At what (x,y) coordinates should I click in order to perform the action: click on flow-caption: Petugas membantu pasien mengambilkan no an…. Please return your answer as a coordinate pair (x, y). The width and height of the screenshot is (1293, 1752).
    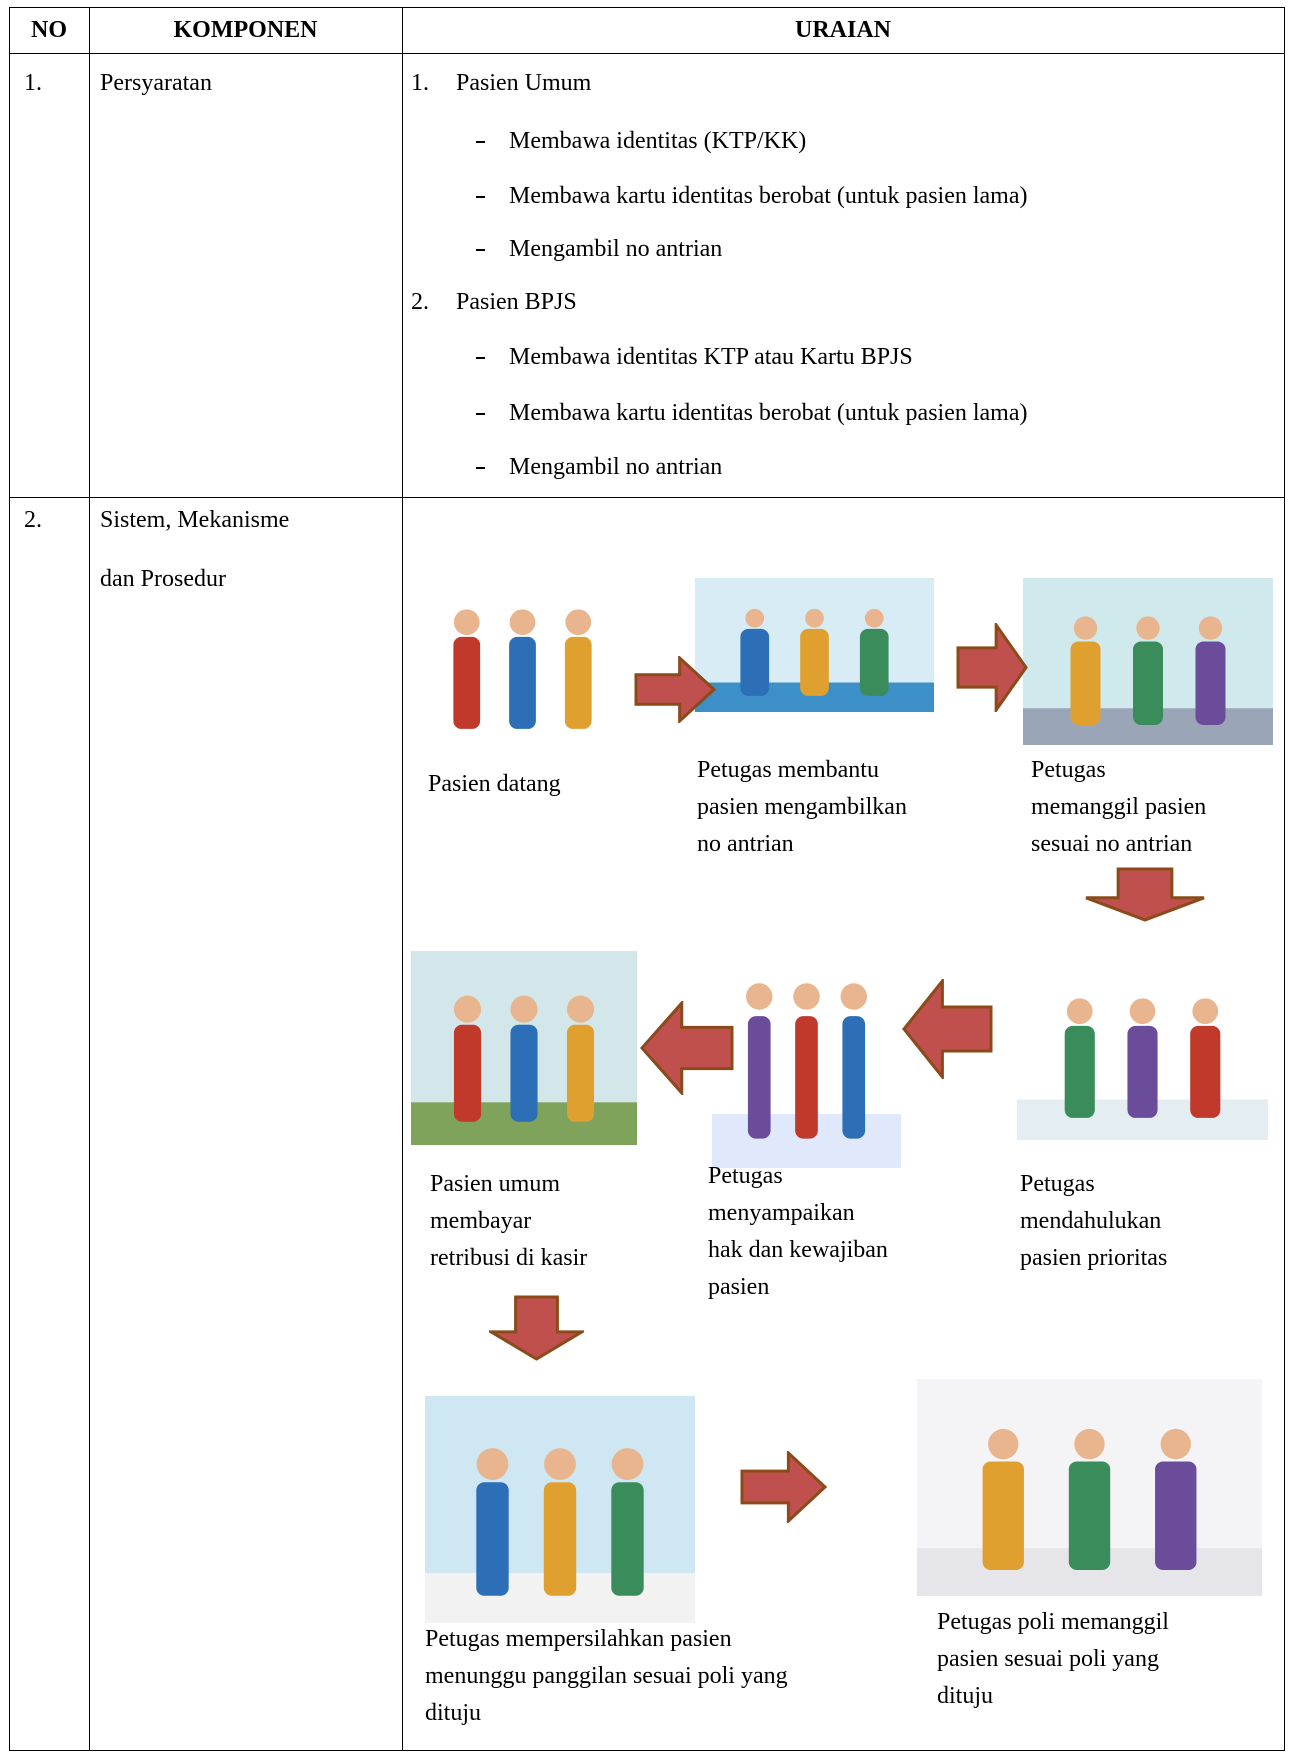
    Looking at the image, I should click on (802, 807).